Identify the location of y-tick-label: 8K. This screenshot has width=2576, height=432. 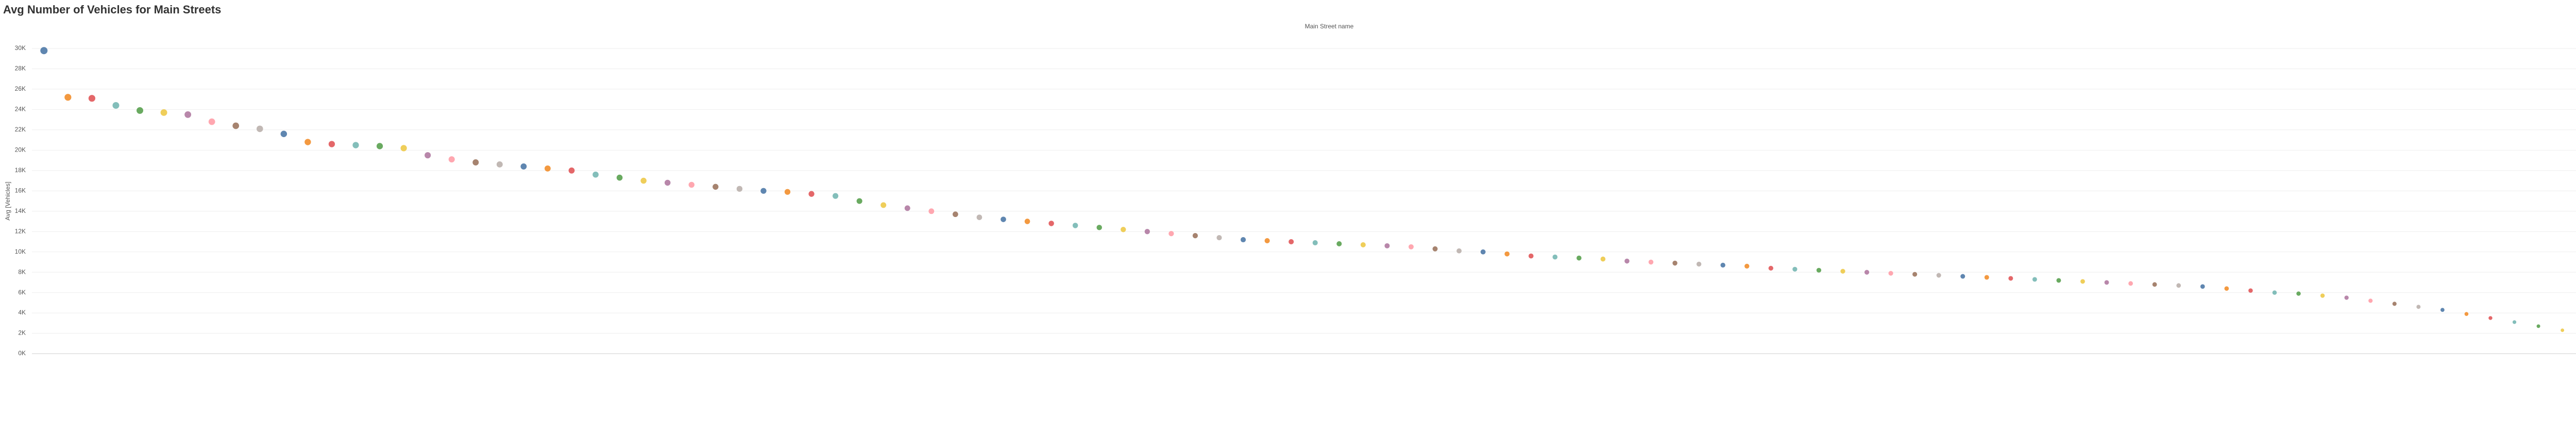
(22, 272).